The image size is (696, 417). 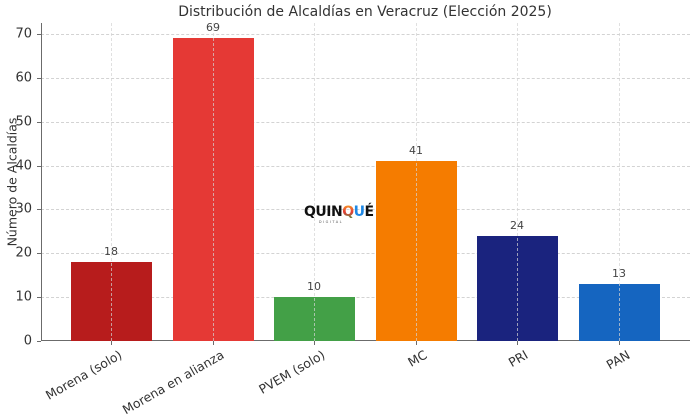 I want to click on y-tick-label: 40, so click(x=23, y=166).